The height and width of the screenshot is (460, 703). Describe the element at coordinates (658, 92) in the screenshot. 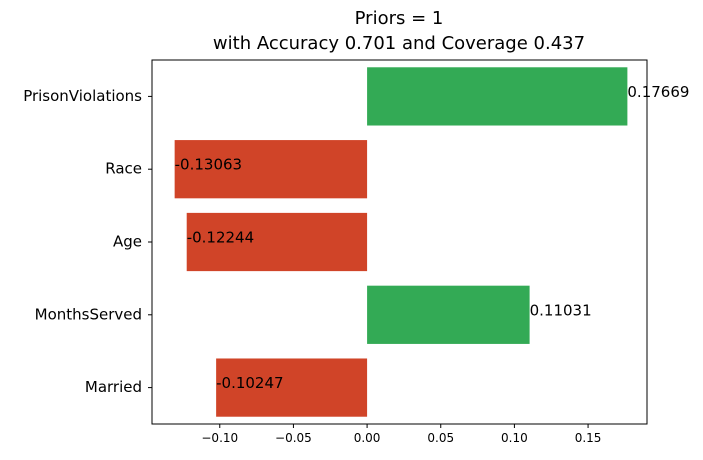

I see `data-label-prisonviolations: 0.17669` at that location.